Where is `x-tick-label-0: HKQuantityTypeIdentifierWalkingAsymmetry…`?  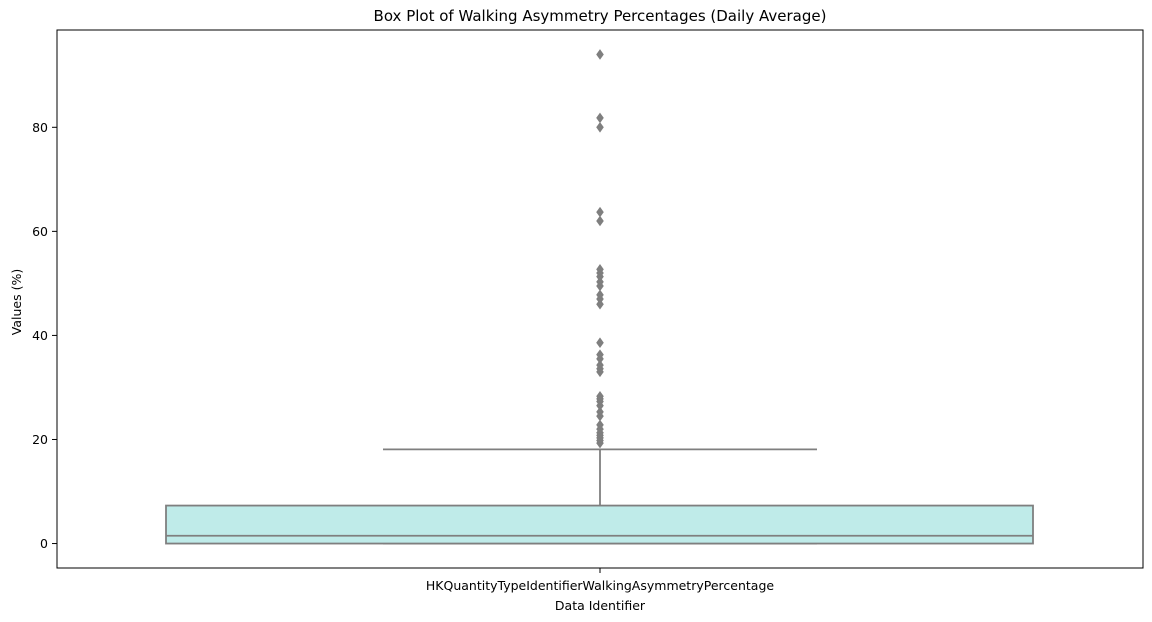
x-tick-label-0: HKQuantityTypeIdentifierWalkingAsymmetry… is located at coordinates (600, 585).